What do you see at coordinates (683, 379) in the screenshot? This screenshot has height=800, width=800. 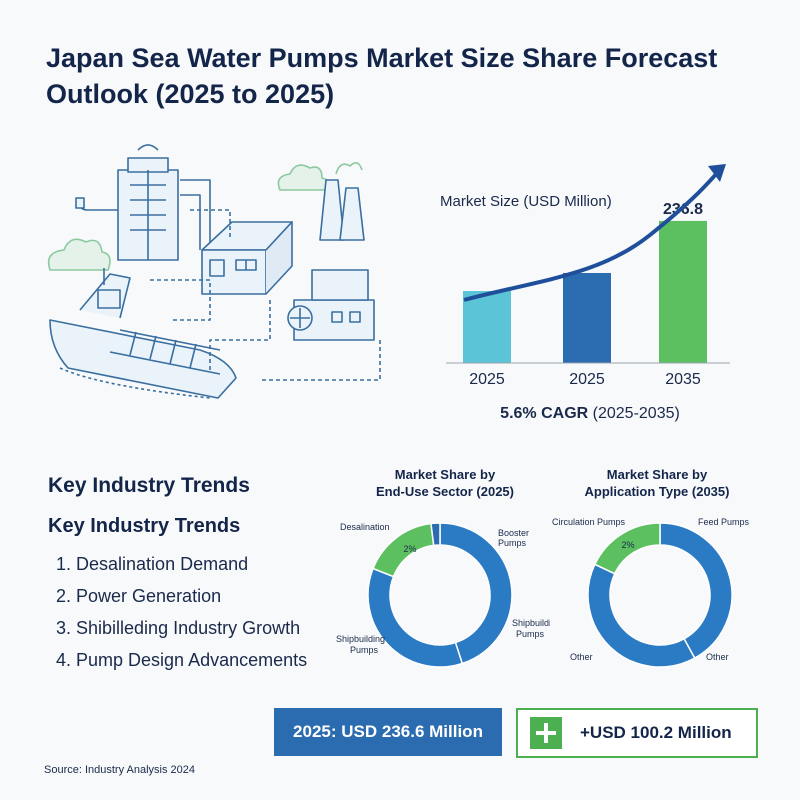 I see `x-tick-label: 2035` at bounding box center [683, 379].